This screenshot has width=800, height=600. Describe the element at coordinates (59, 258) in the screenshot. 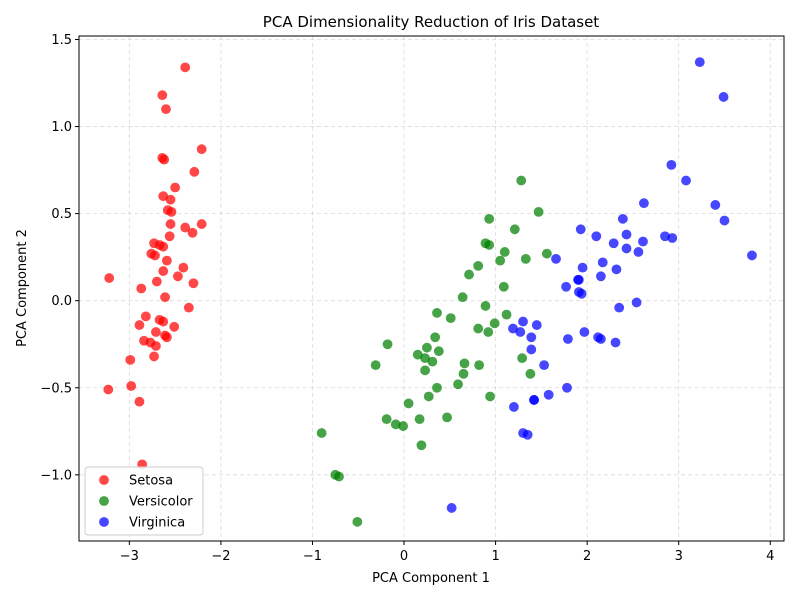

I see `y-axis-ticks: −1.0 −0.5 0.0 0.5 1.0 1.5` at that location.